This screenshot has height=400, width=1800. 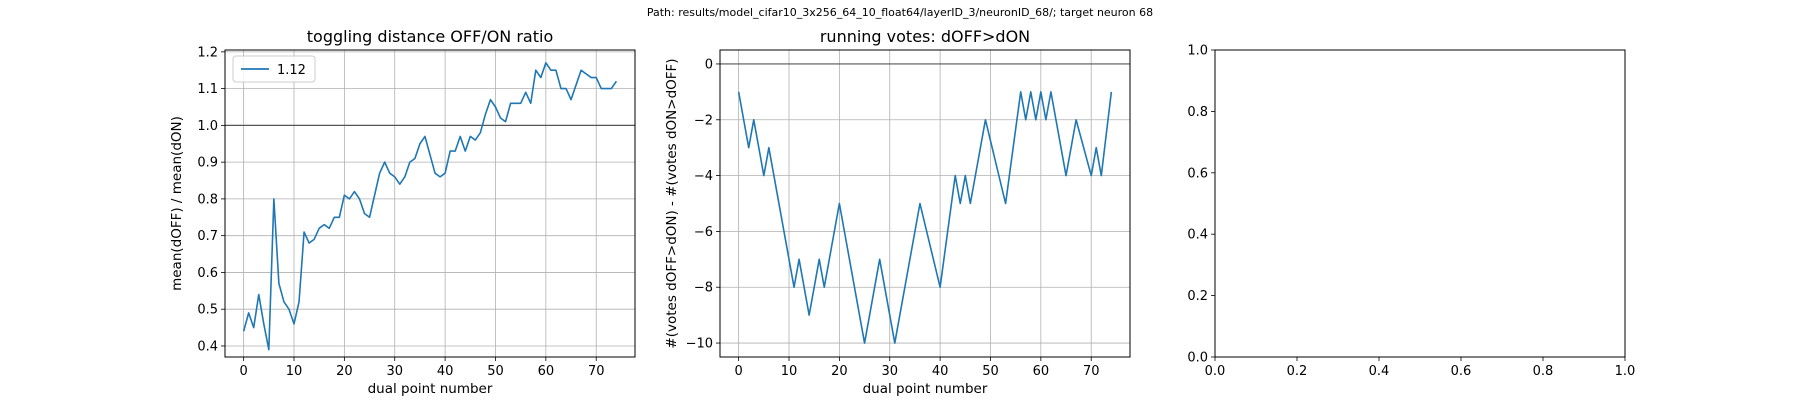 I want to click on y-tick-label: 0.5, so click(x=207, y=310).